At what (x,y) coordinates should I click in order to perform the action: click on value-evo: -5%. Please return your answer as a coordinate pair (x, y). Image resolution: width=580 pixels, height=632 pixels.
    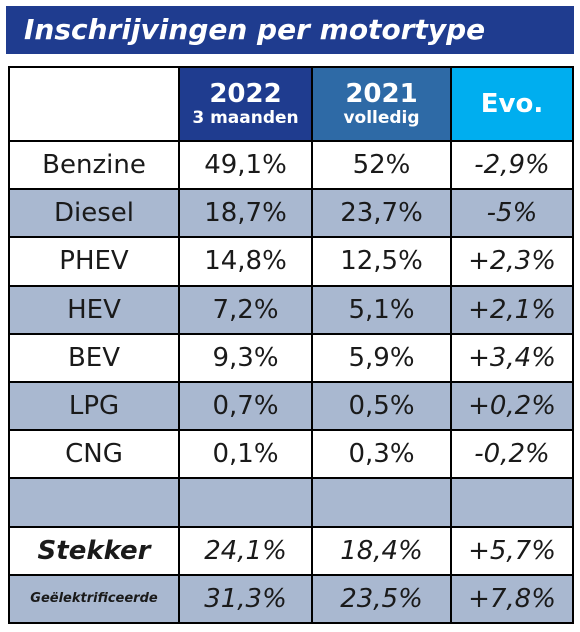
    Looking at the image, I should click on (512, 213).